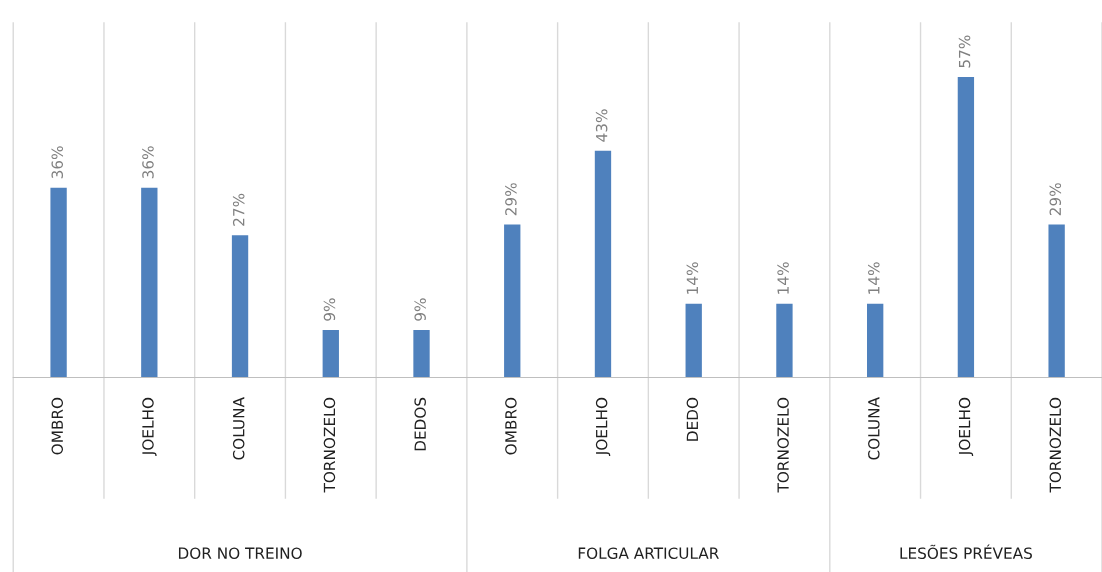 The width and height of the screenshot is (1102, 572). Describe the element at coordinates (601, 125) in the screenshot. I see `data-label: 43%` at that location.